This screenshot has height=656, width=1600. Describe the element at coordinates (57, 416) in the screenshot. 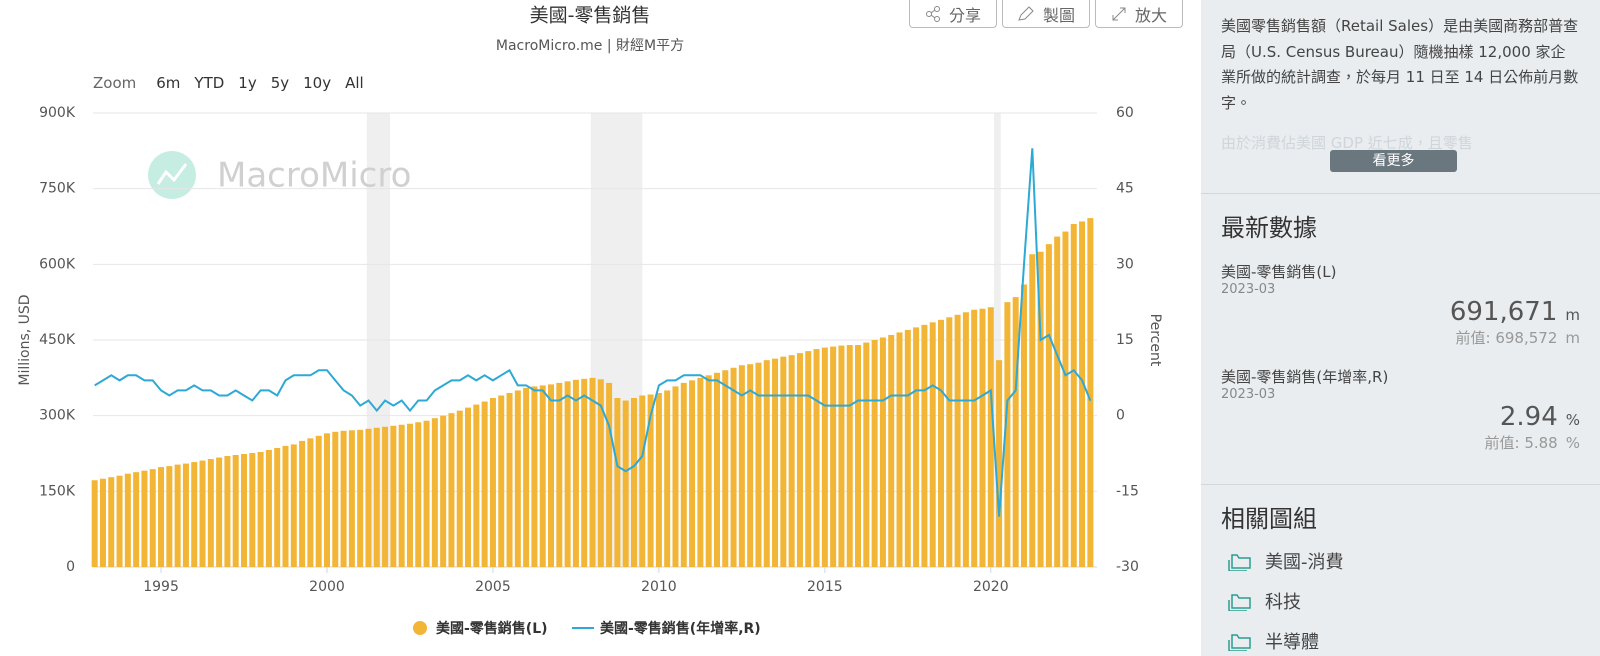

I see `y-tick-label: 300K` at that location.